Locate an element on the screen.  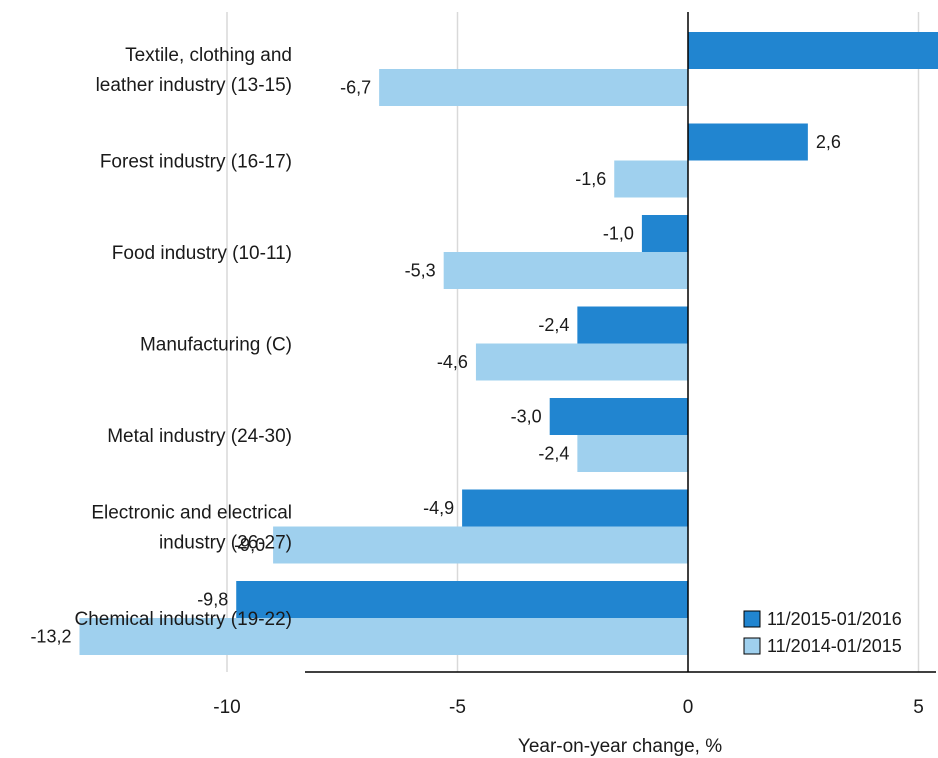
data-label: -3,0 is located at coordinates (526, 417).